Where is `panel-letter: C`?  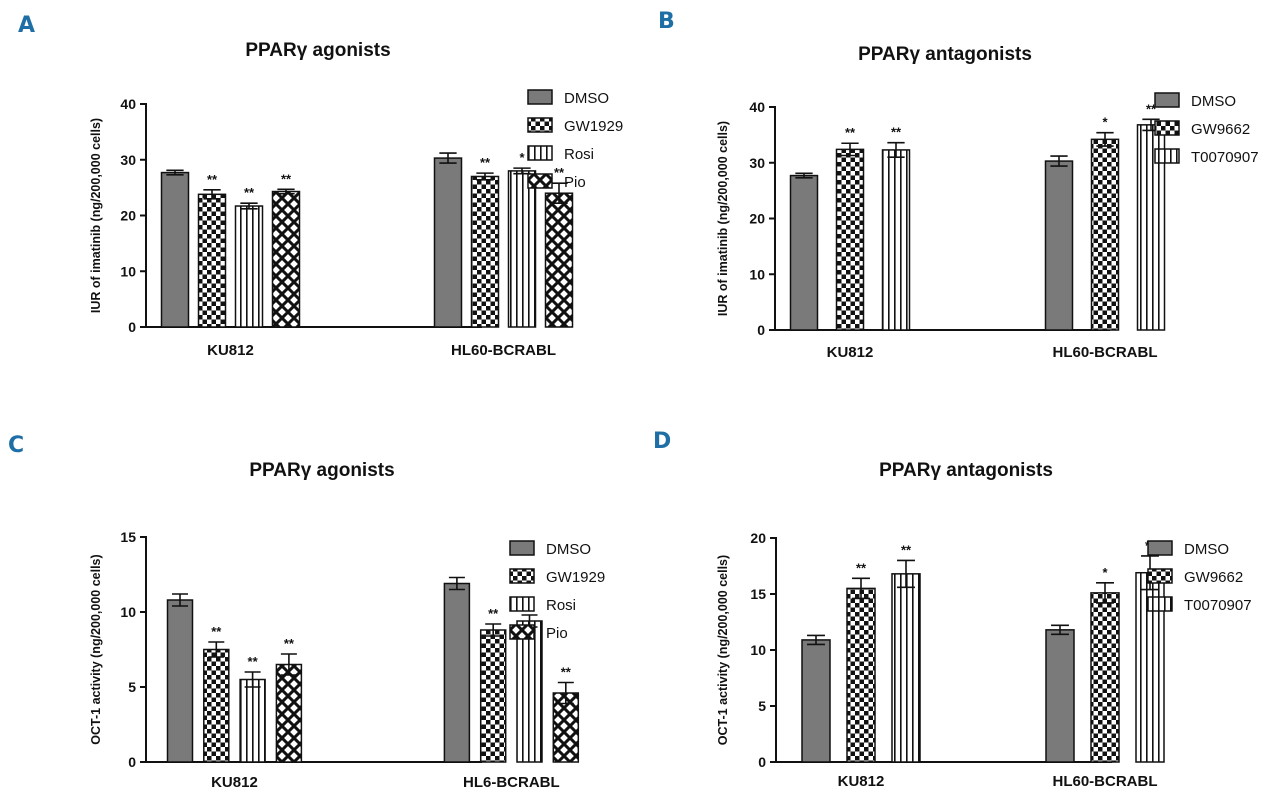
panel-letter: C is located at coordinates (16, 445).